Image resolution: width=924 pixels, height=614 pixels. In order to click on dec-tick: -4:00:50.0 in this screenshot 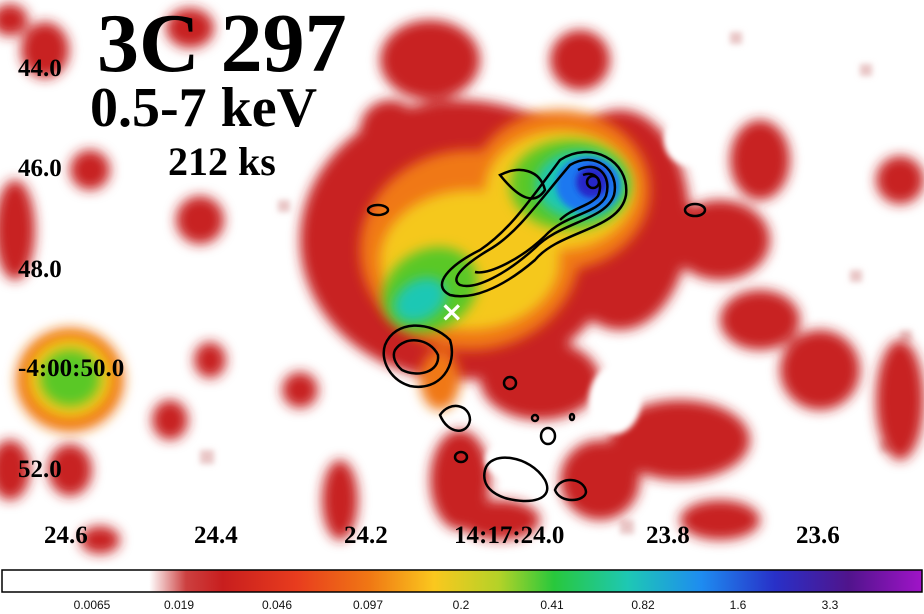, I will do `click(71, 368)`.